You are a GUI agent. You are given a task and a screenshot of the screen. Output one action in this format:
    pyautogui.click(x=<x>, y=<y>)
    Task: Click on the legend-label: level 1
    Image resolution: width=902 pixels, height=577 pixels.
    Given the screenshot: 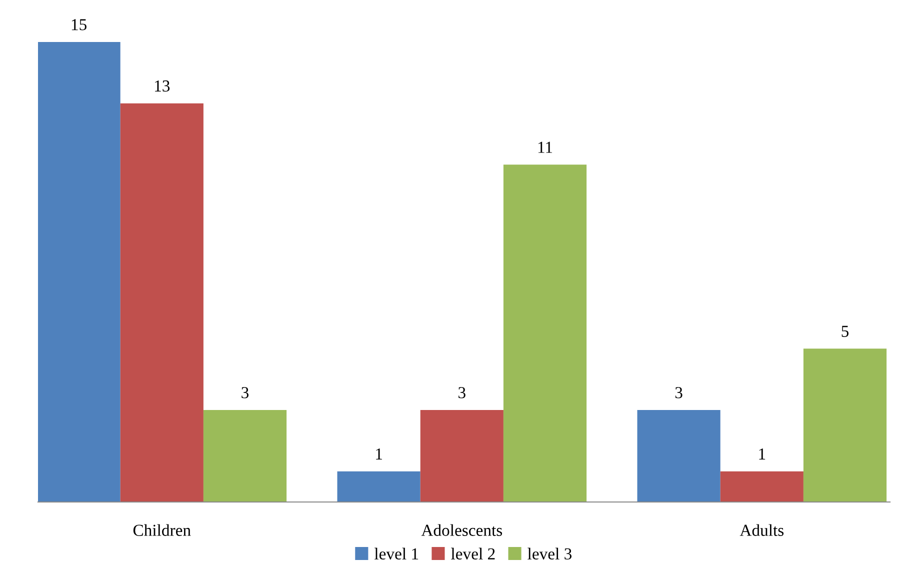 What is the action you would take?
    pyautogui.click(x=396, y=554)
    